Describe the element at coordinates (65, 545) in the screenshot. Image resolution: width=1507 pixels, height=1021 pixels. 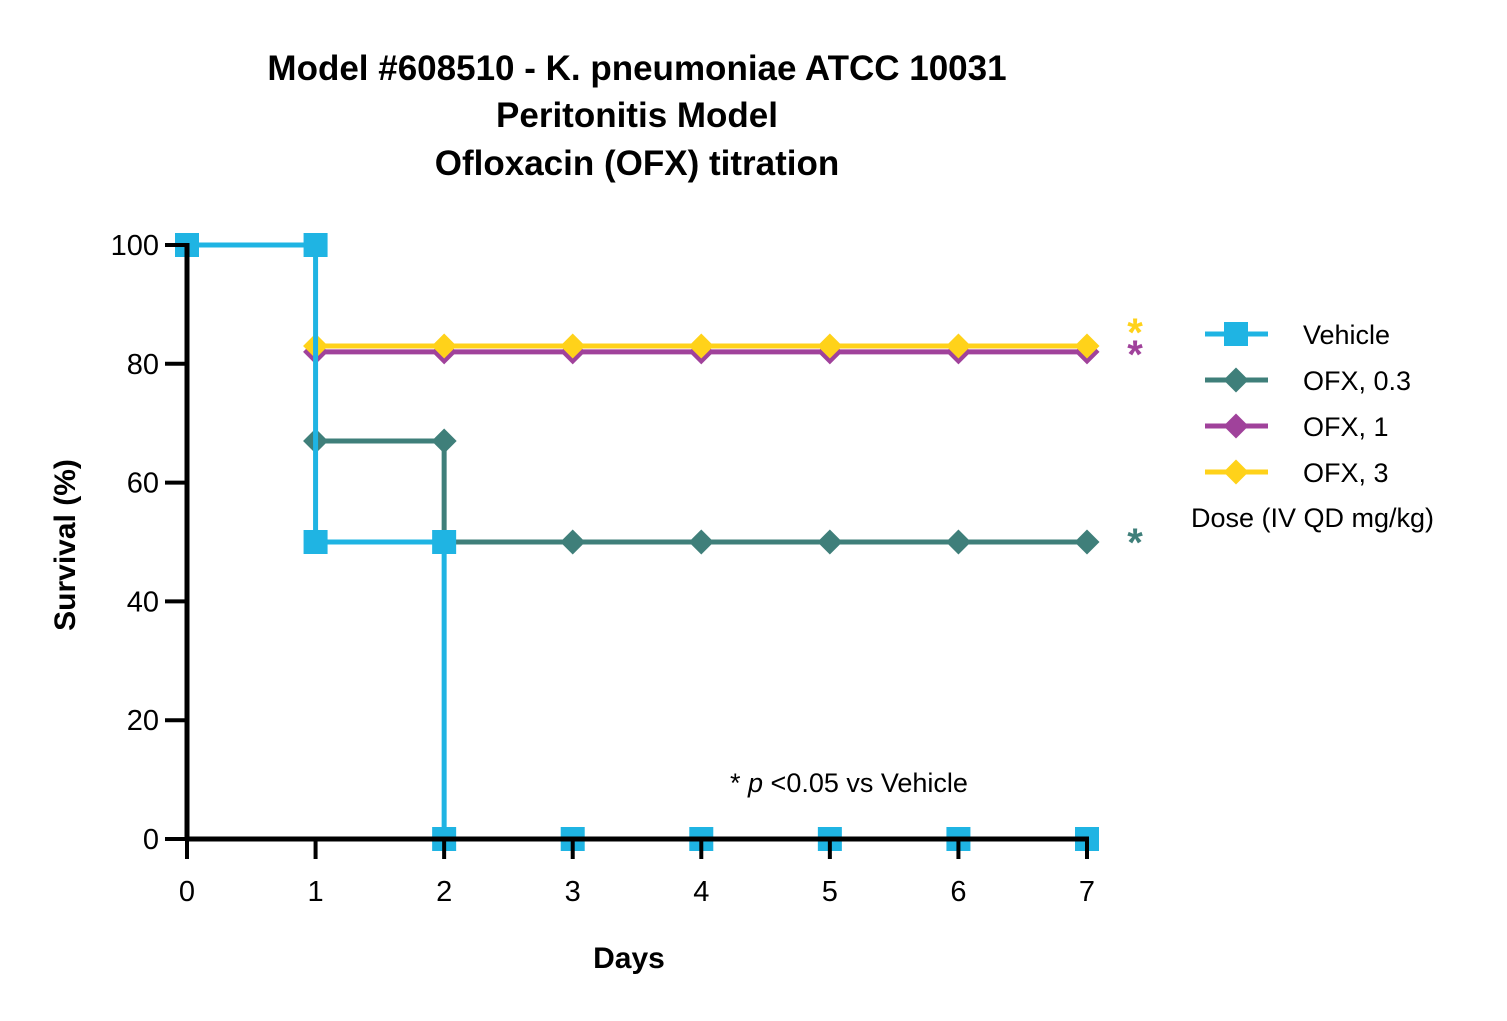
I see `y-axis-title: Survival (%)` at that location.